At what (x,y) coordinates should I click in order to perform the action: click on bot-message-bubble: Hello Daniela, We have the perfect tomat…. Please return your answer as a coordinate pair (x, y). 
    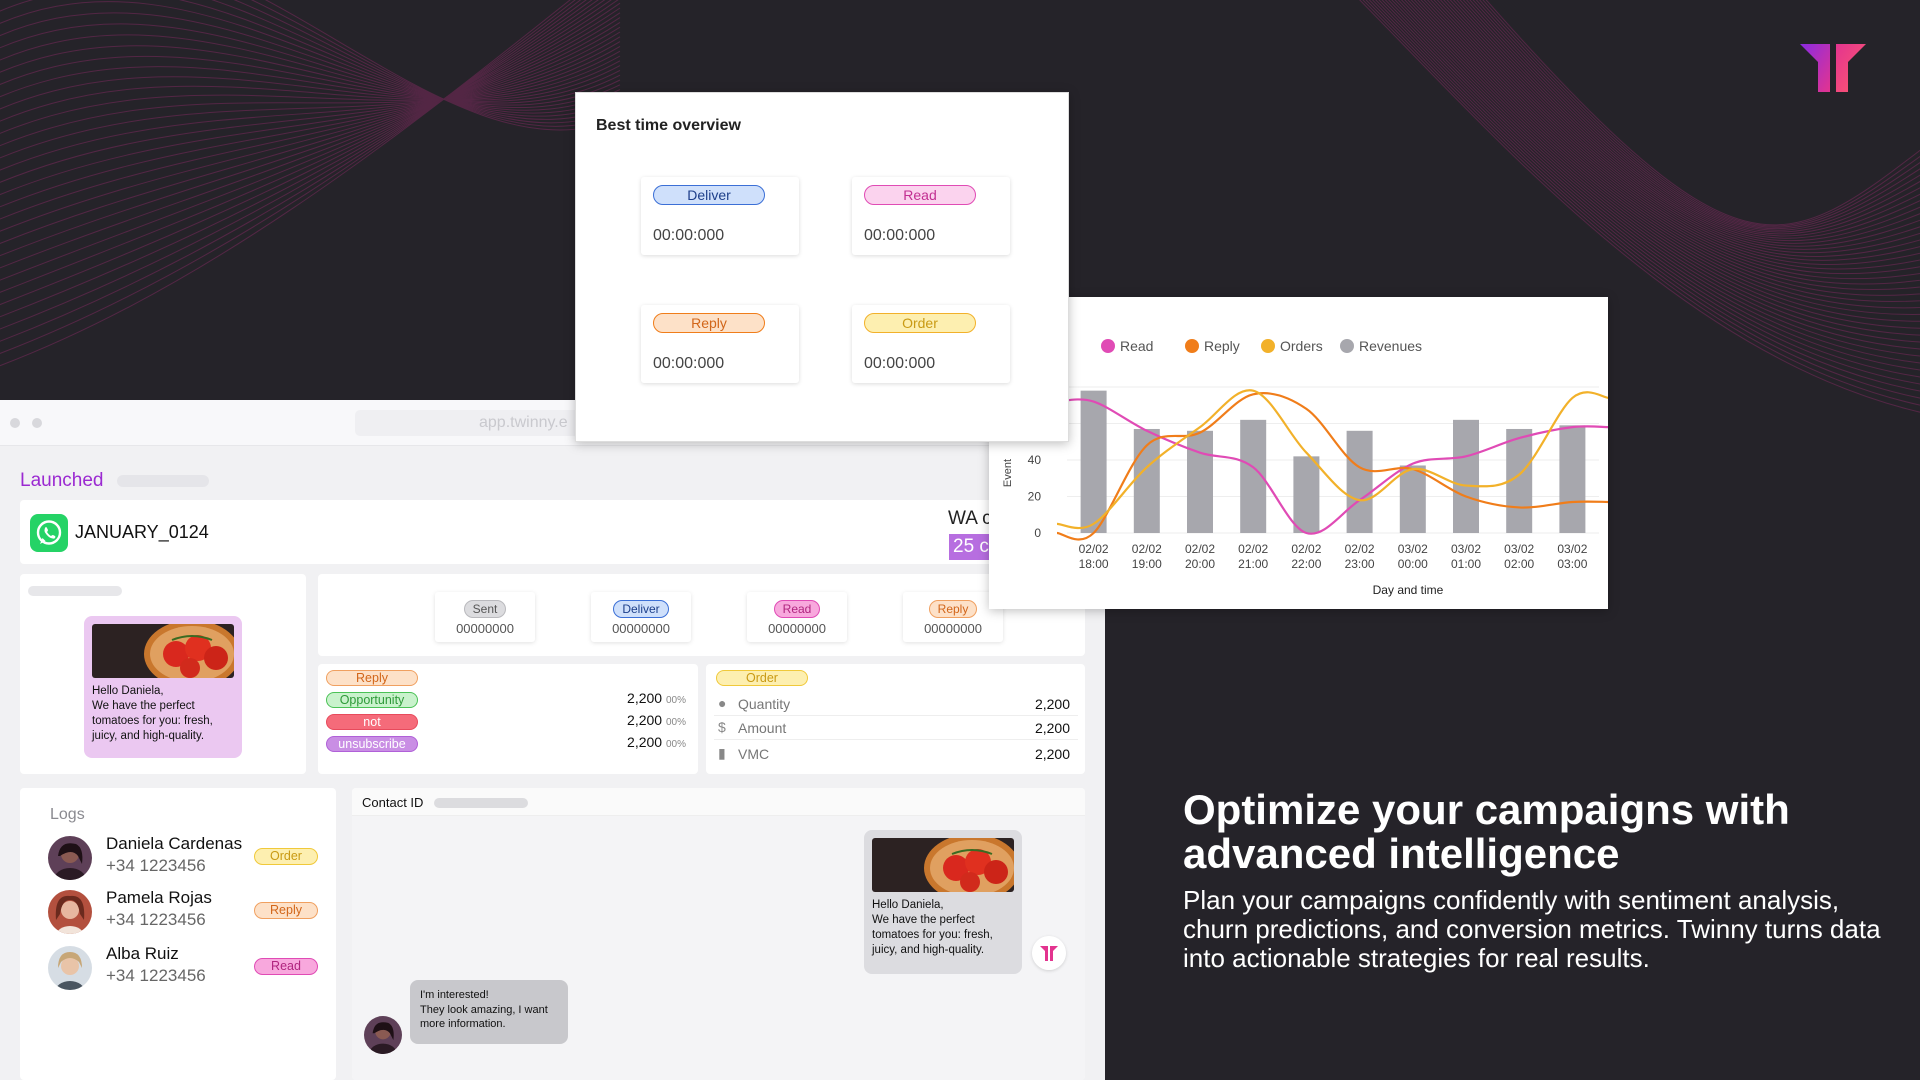
    Looking at the image, I should click on (943, 902).